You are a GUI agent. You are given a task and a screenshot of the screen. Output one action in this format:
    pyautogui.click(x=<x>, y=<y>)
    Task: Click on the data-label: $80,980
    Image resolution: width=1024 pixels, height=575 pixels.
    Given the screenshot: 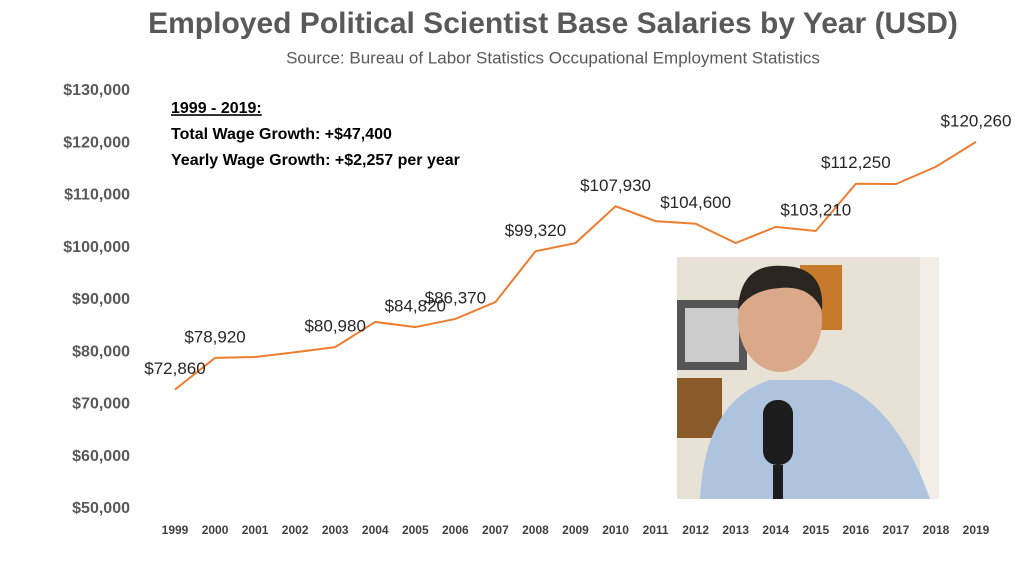 What is the action you would take?
    pyautogui.click(x=334, y=326)
    